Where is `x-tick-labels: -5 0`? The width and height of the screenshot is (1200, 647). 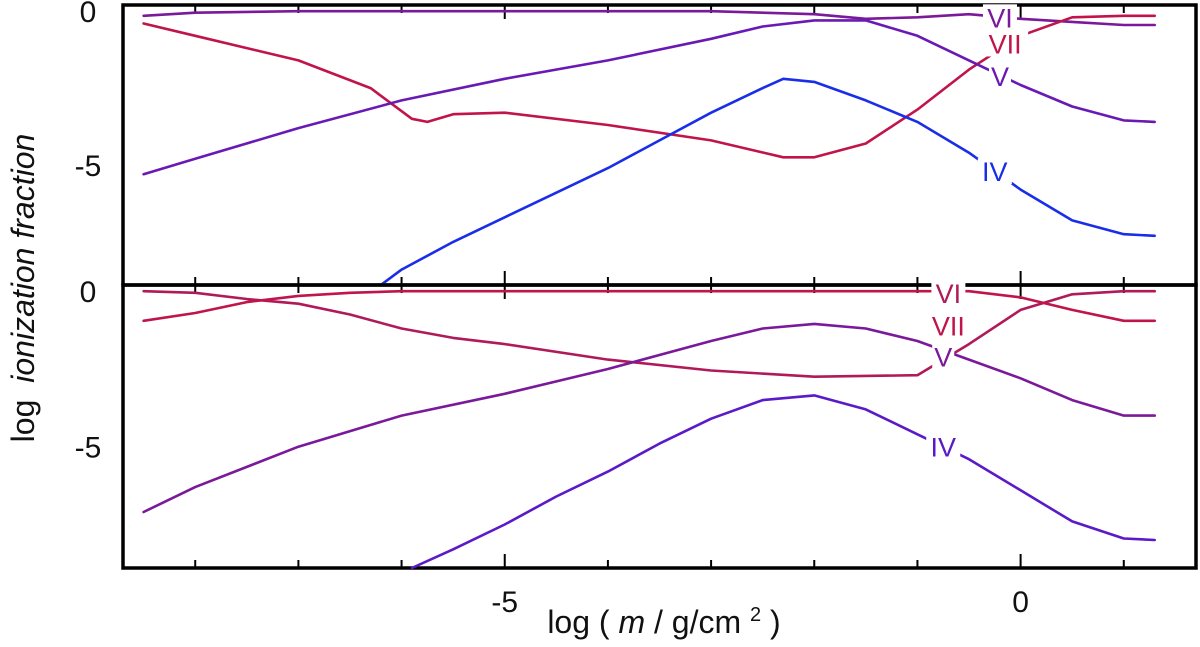 x-tick-labels: -5 0 is located at coordinates (760, 602).